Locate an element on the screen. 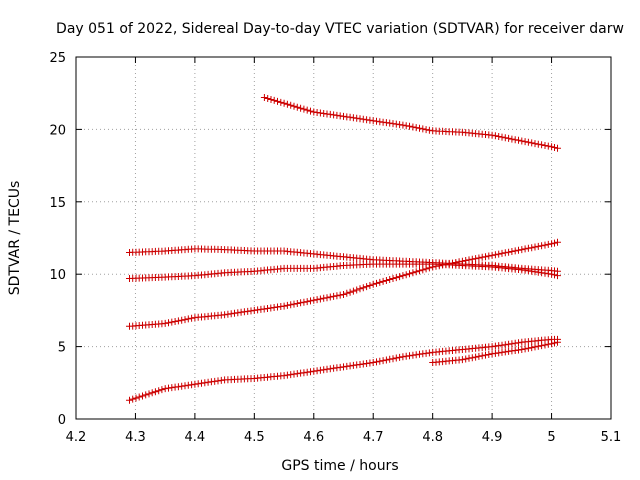  y-tick-label: 20 is located at coordinates (57, 130).